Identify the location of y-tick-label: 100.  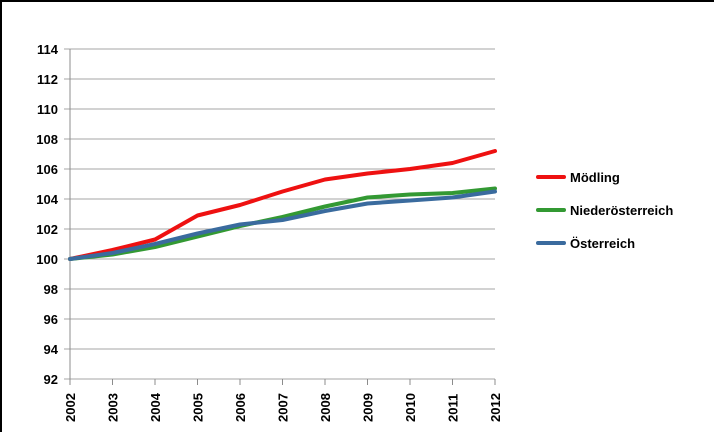
(47, 259).